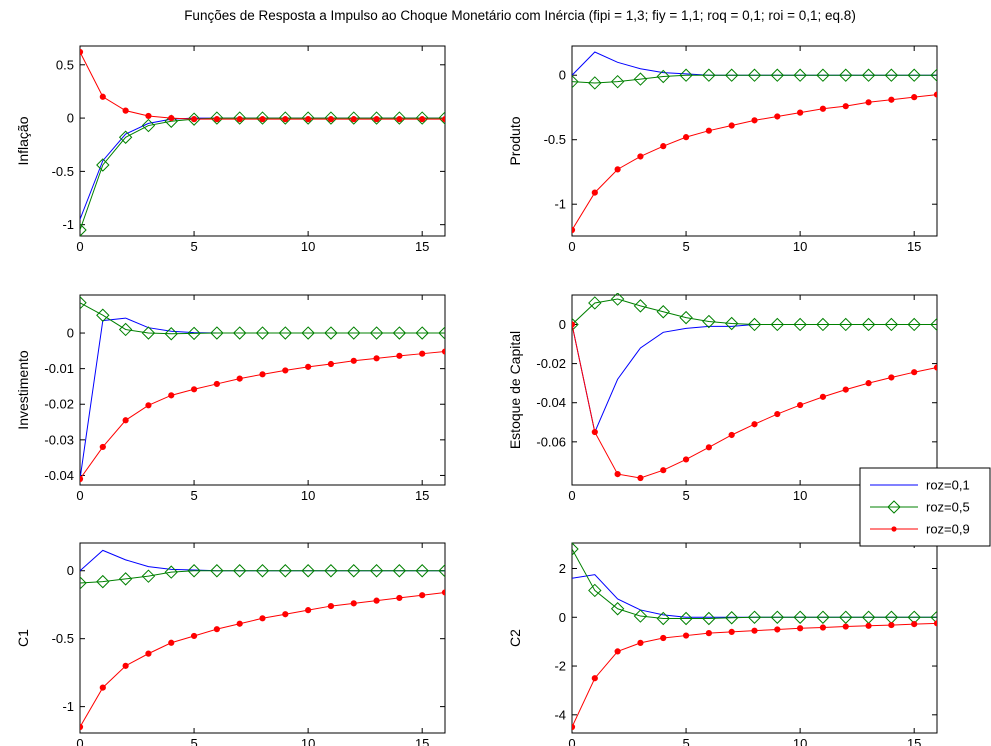  Describe the element at coordinates (894, 529) in the screenshot. I see `legend-marker-dot` at that location.